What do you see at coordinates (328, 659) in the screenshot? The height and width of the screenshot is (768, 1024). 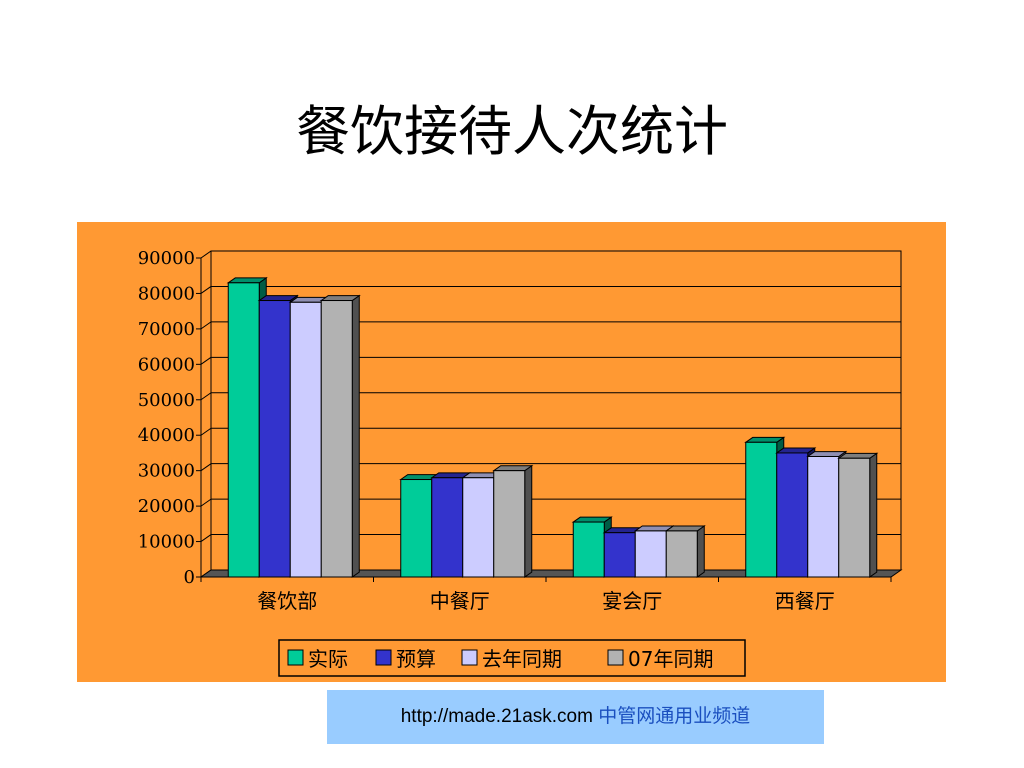 I see `legend-label: 实际` at bounding box center [328, 659].